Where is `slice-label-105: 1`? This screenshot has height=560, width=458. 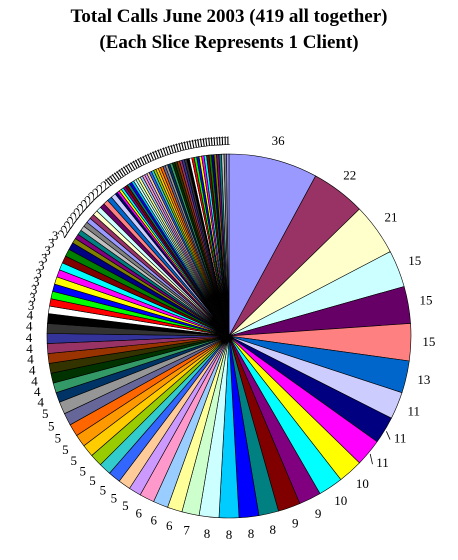 slice-label-105: 1 is located at coordinates (209, 142).